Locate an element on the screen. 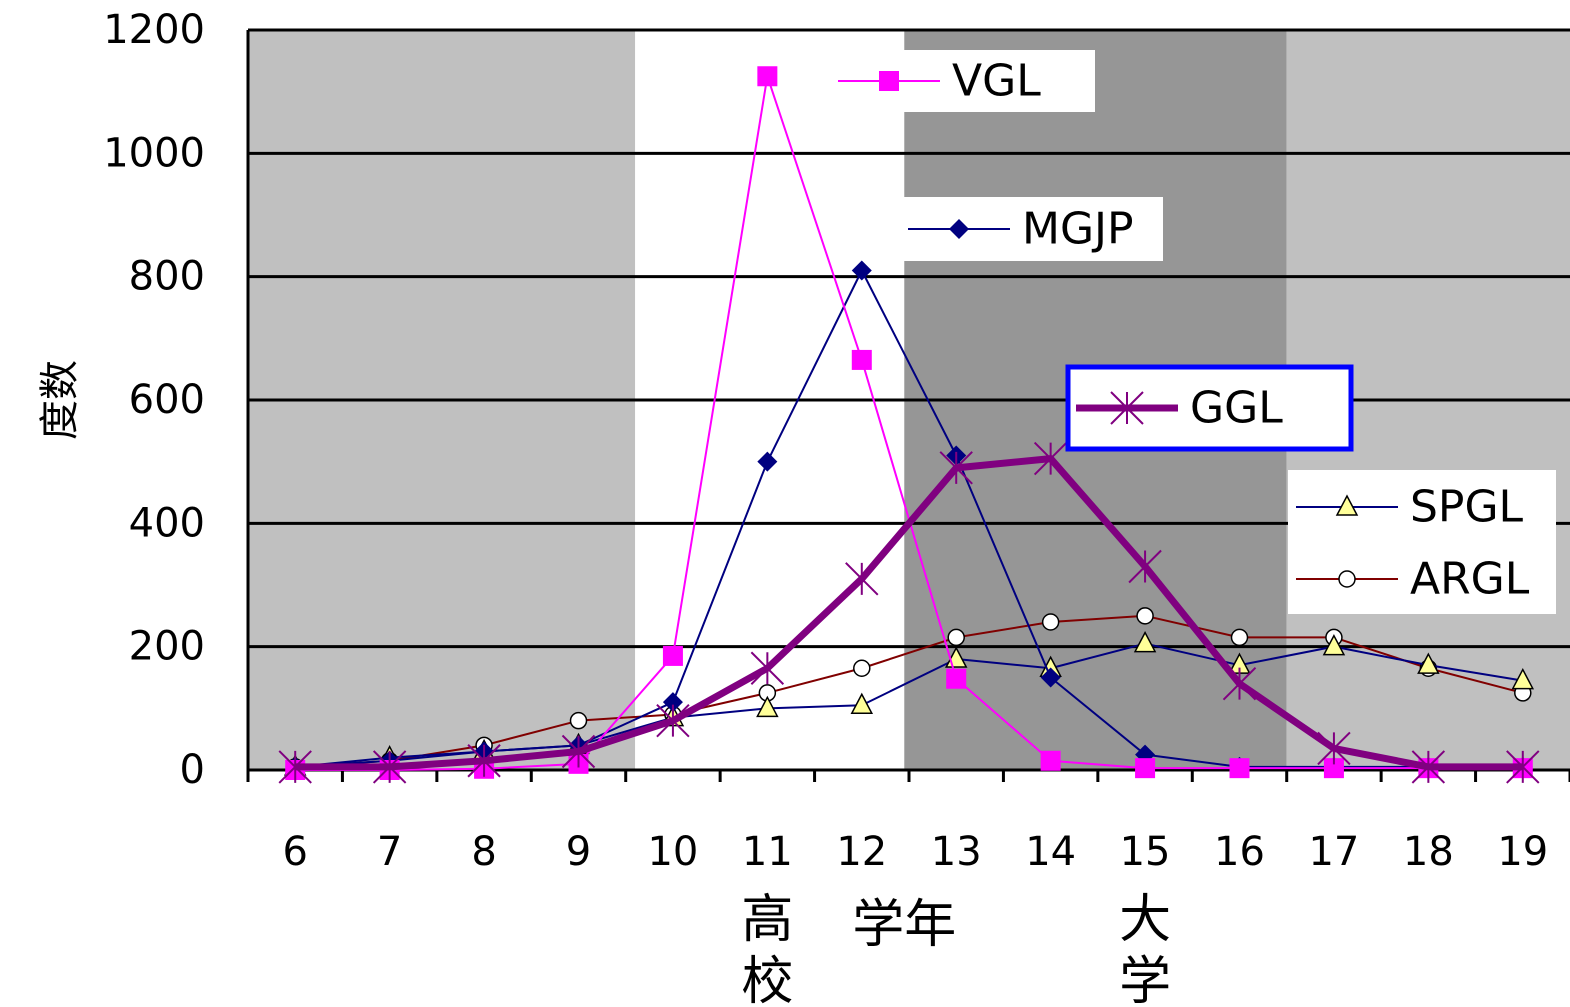 The width and height of the screenshot is (1570, 1007). category-label-char: 高 is located at coordinates (767, 920).